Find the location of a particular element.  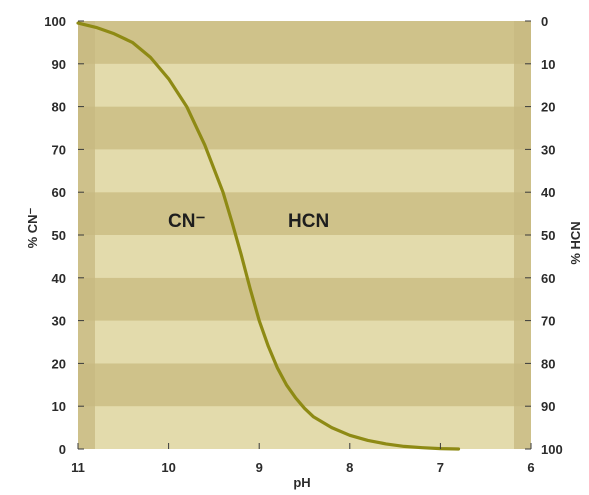

y-tick-label-left: 40 is located at coordinates (59, 278).